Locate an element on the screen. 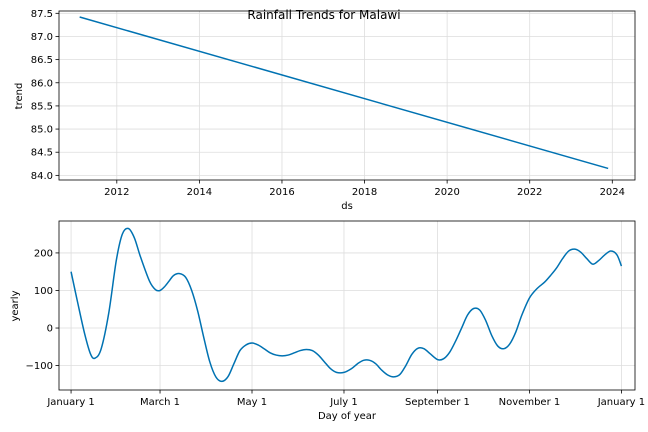 The image size is (648, 432). trend-x-tick-label: 2022 is located at coordinates (529, 192).